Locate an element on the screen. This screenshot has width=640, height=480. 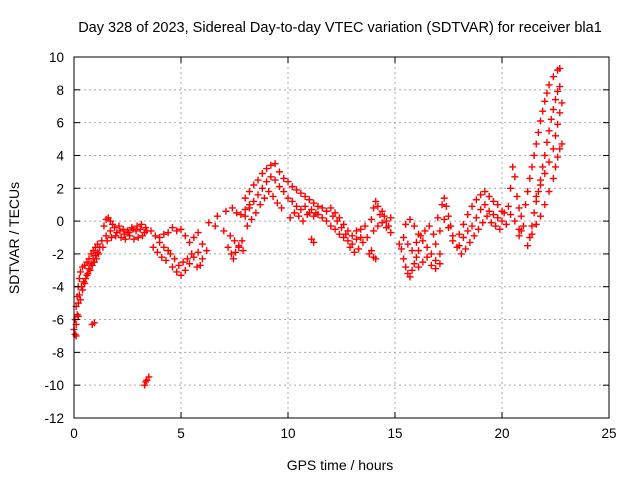
x-axis-label: GPS time / hours is located at coordinates (340, 465).